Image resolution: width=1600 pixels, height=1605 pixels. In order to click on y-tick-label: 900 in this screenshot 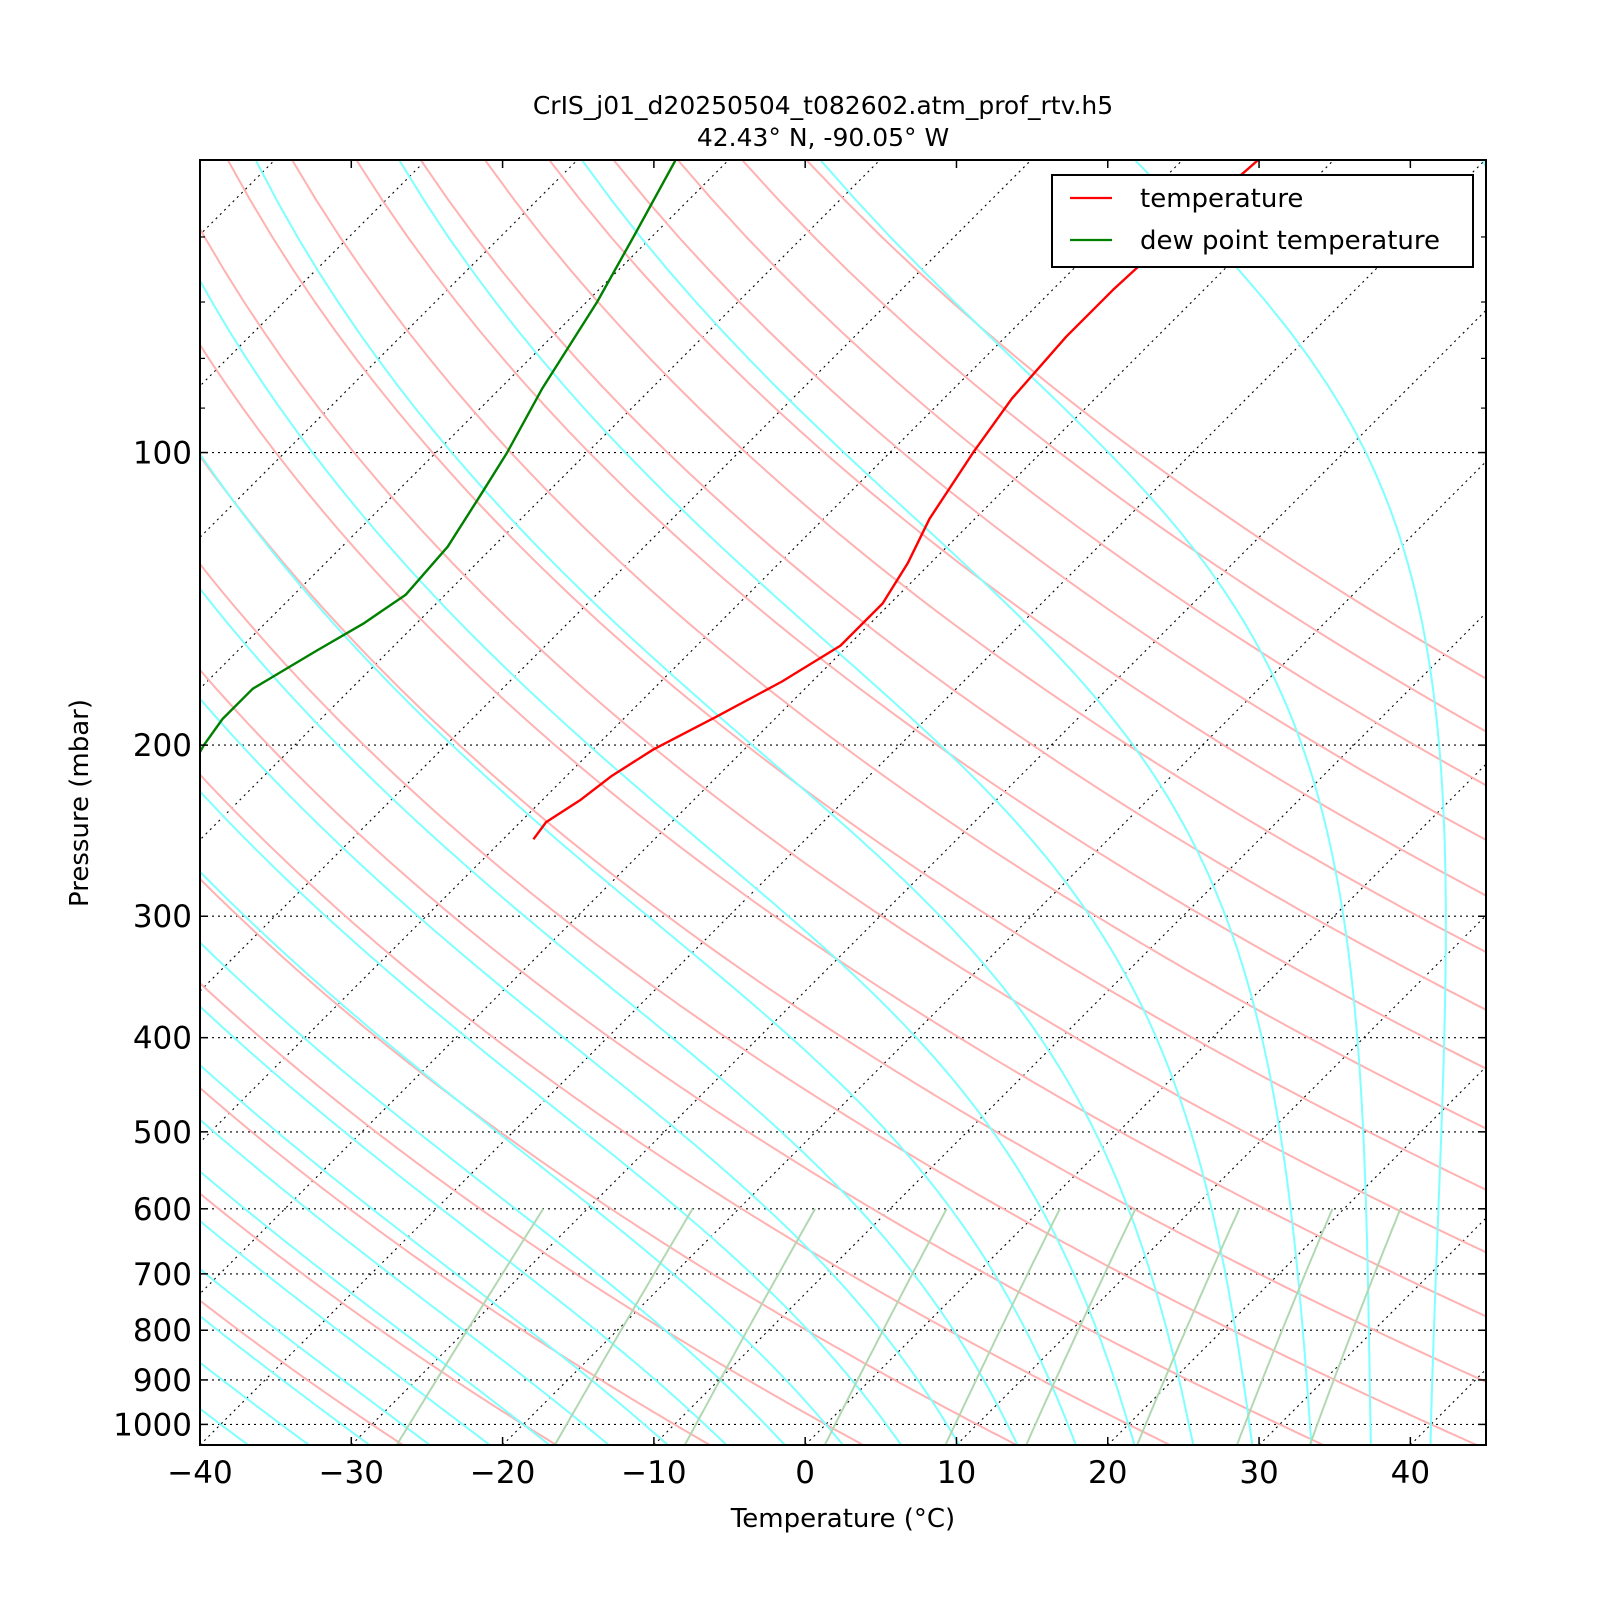, I will do `click(162, 1381)`.